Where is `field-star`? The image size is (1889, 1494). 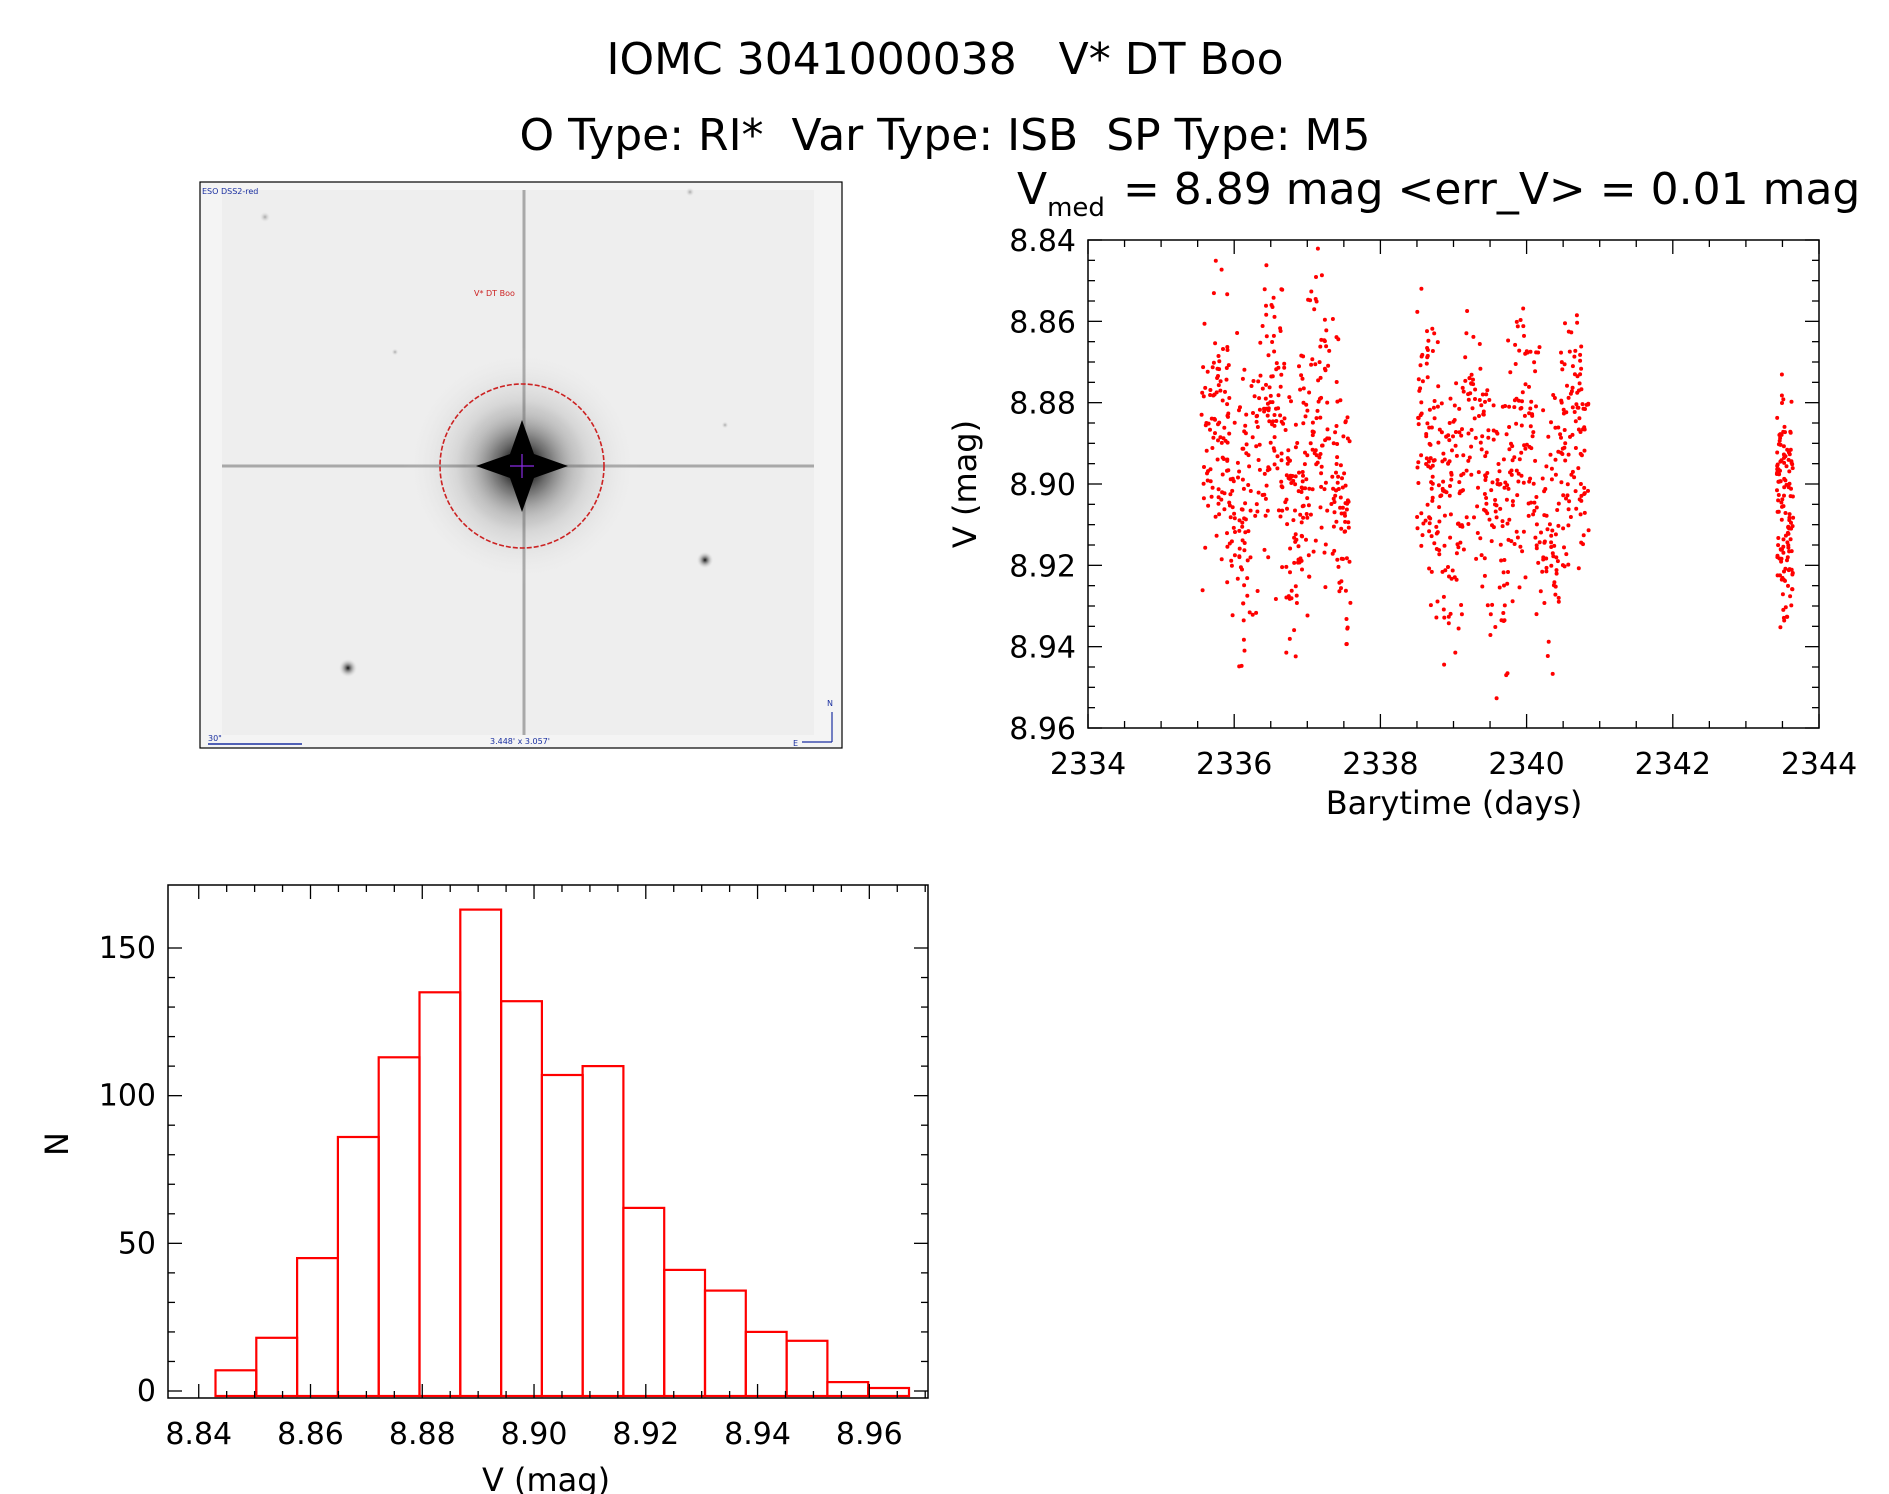 field-star is located at coordinates (348, 668).